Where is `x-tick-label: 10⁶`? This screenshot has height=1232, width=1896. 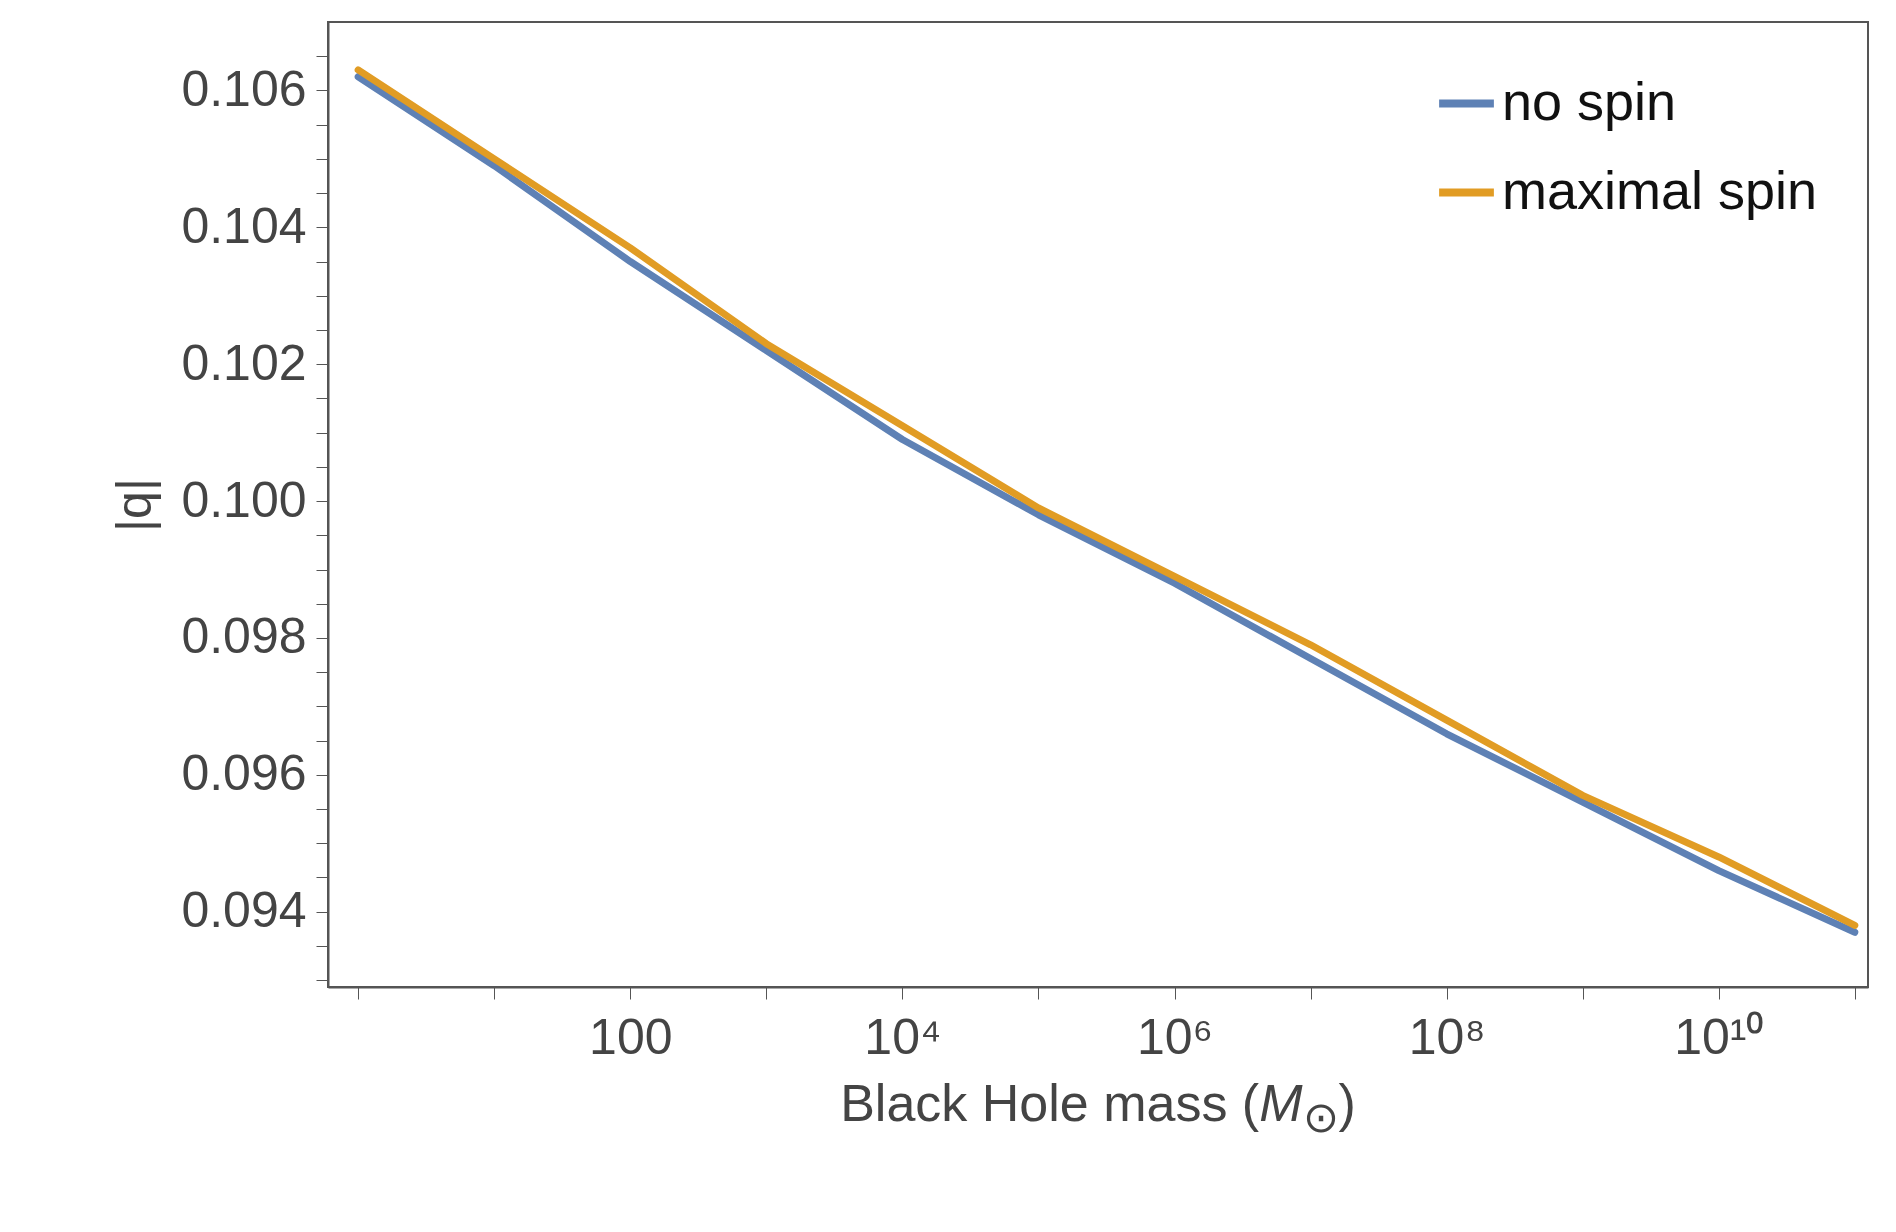 x-tick-label: 10⁶ is located at coordinates (1175, 1036).